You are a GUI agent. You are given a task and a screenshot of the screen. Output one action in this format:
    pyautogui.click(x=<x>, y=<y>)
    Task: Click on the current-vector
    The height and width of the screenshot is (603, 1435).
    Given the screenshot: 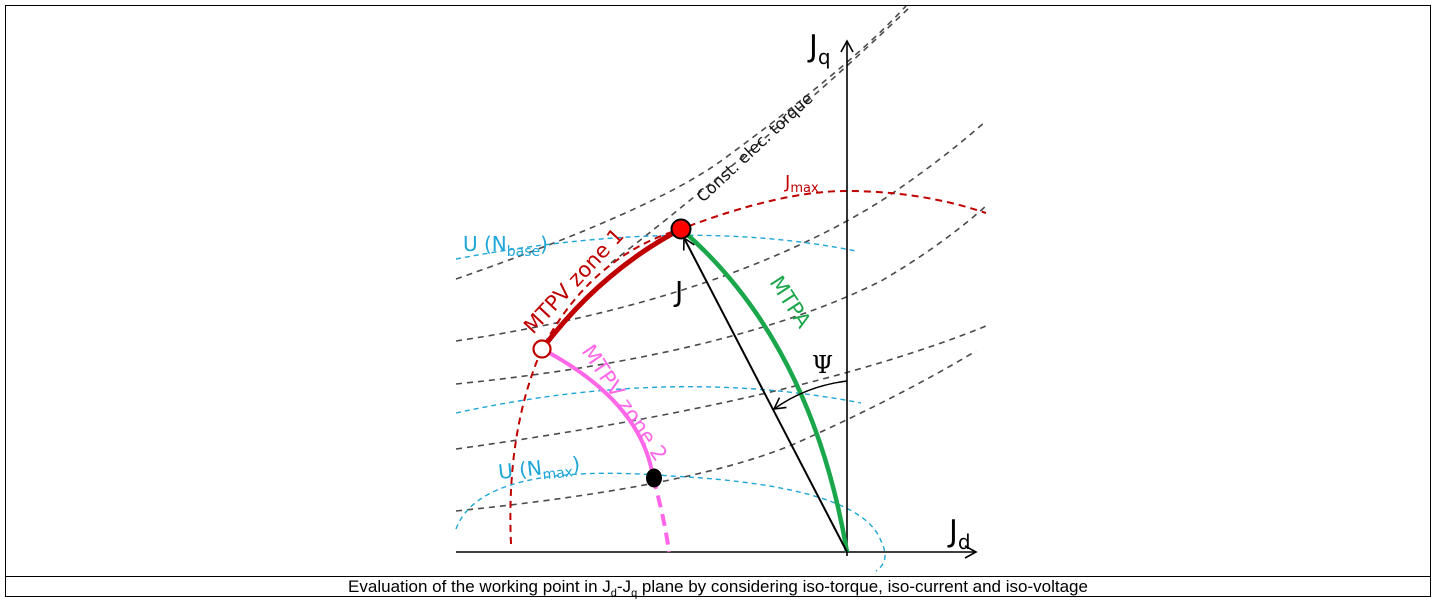 What is the action you would take?
    pyautogui.click(x=765, y=394)
    